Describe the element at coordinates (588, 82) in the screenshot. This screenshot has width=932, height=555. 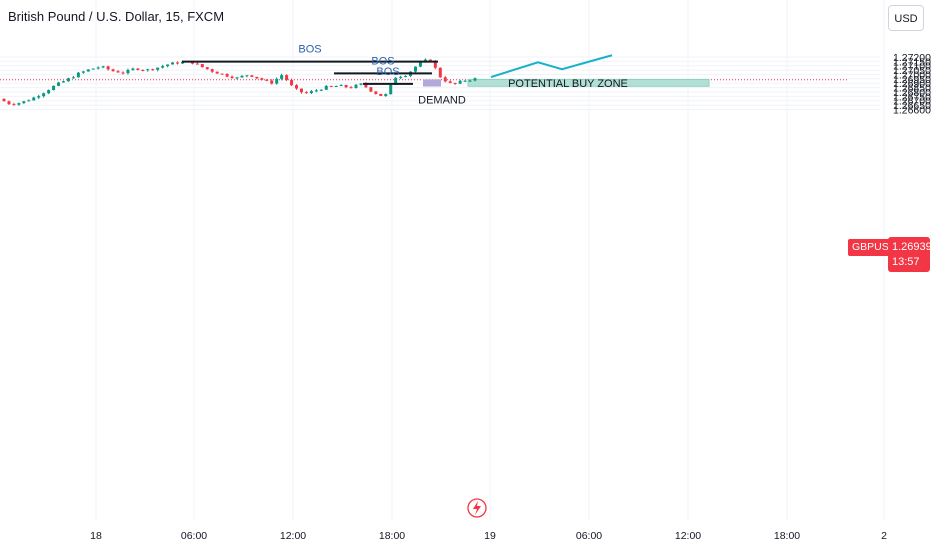
I see `potential-buy-zone` at that location.